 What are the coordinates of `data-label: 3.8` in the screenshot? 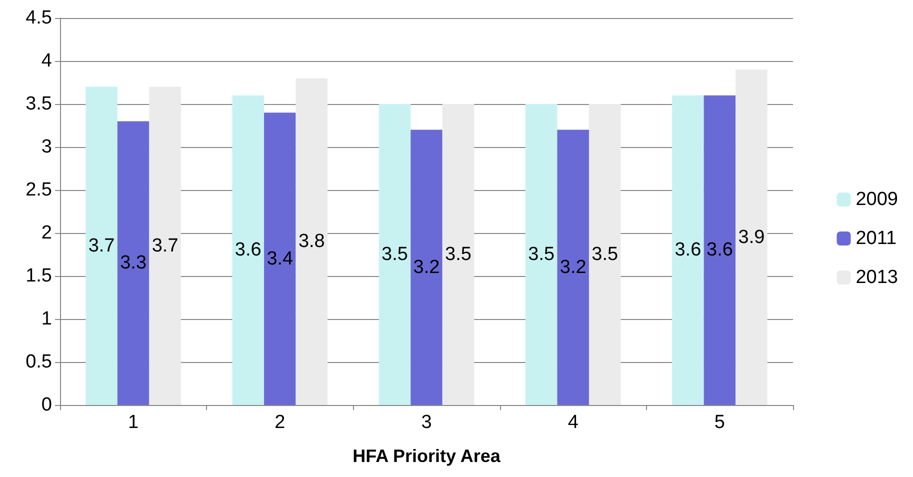 It's located at (311, 241).